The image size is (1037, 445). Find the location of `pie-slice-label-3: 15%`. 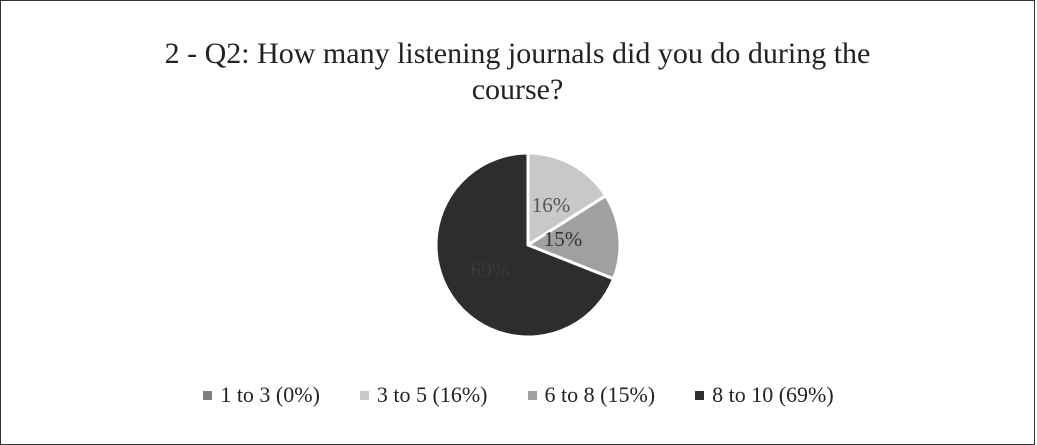

pie-slice-label-3: 15% is located at coordinates (563, 239).